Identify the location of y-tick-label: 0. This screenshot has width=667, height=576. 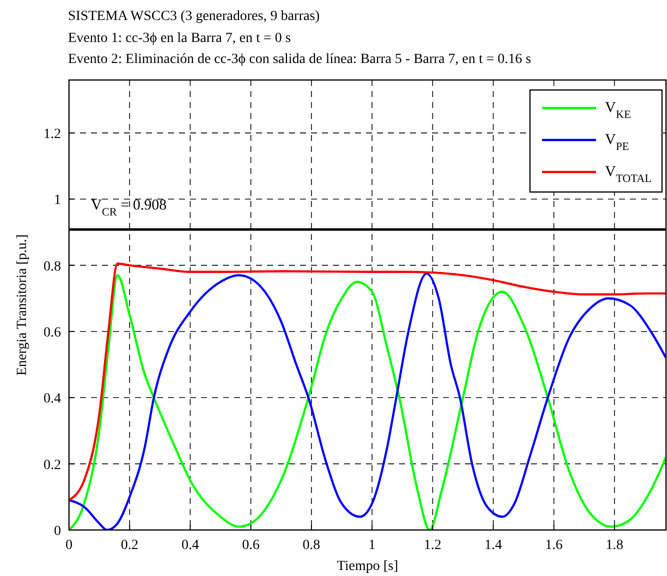
(57, 531).